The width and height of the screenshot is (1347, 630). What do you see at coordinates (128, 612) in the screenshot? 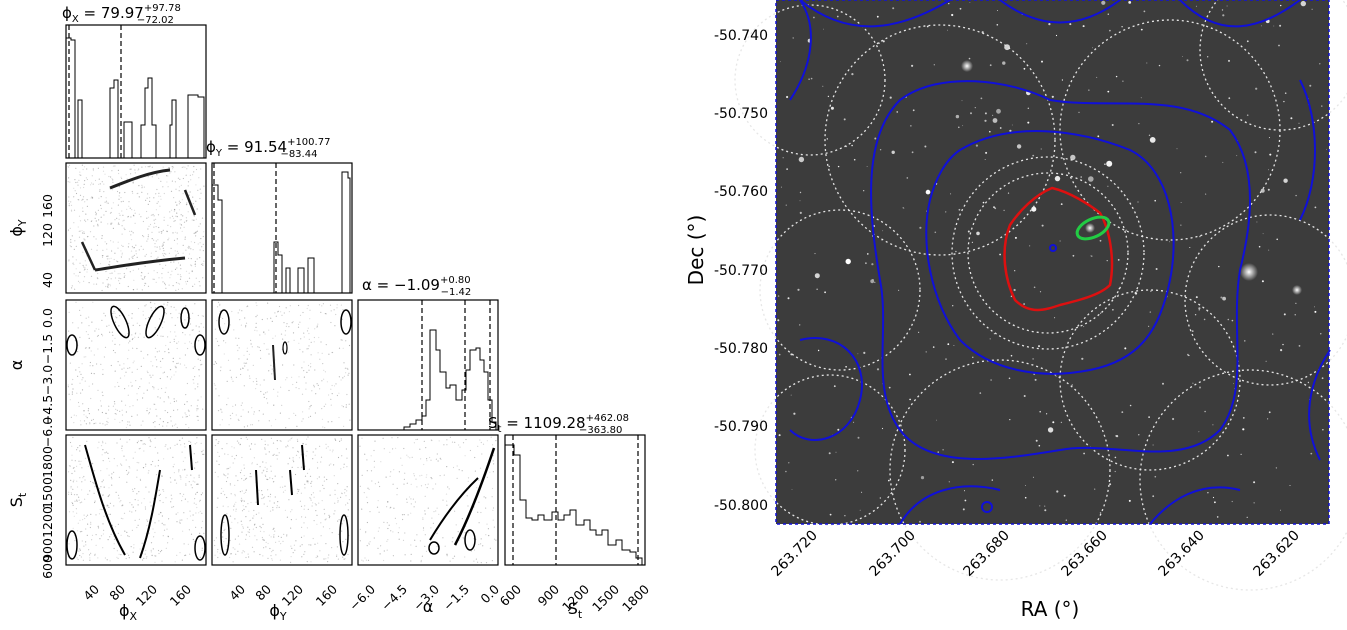
I see `xlabel-phiX: ϕX` at bounding box center [128, 612].